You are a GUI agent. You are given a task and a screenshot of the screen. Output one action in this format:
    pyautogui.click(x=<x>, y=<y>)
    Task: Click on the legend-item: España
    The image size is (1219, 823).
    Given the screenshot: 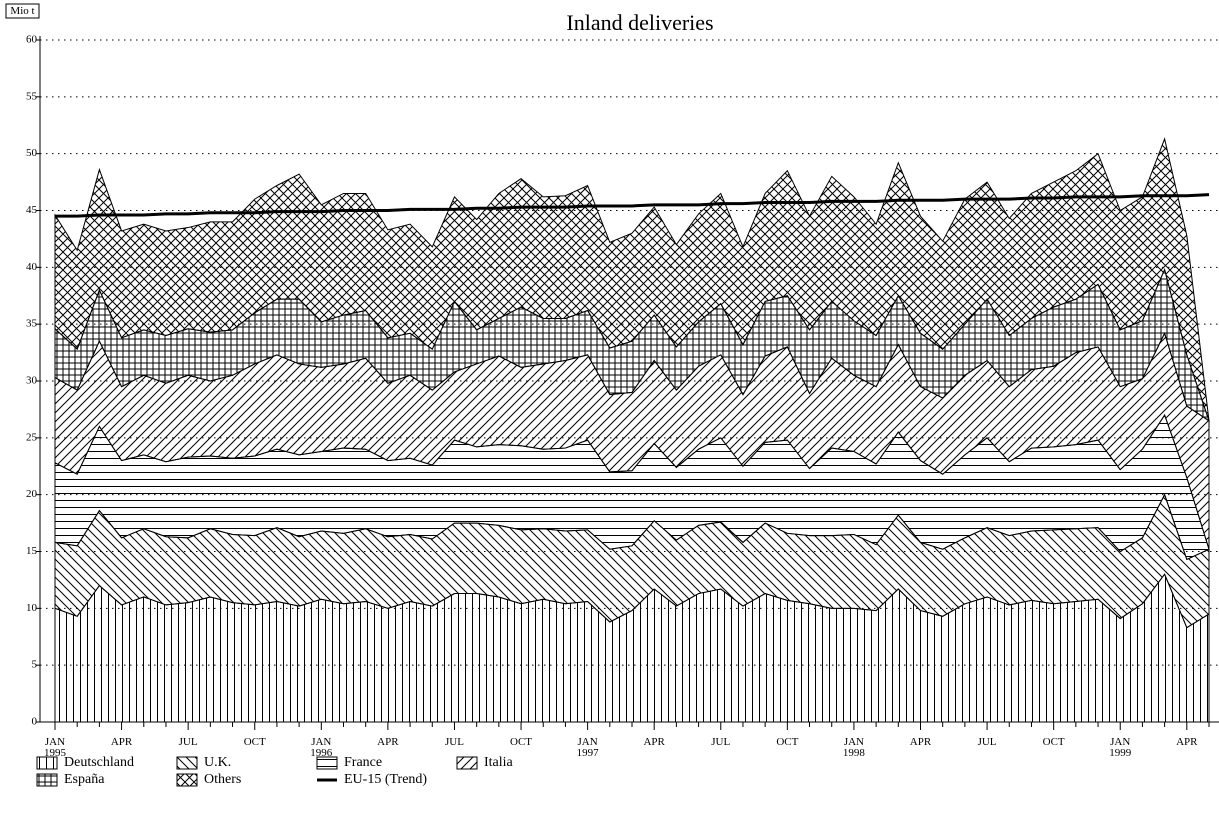 What is the action you would take?
    pyautogui.click(x=70, y=780)
    